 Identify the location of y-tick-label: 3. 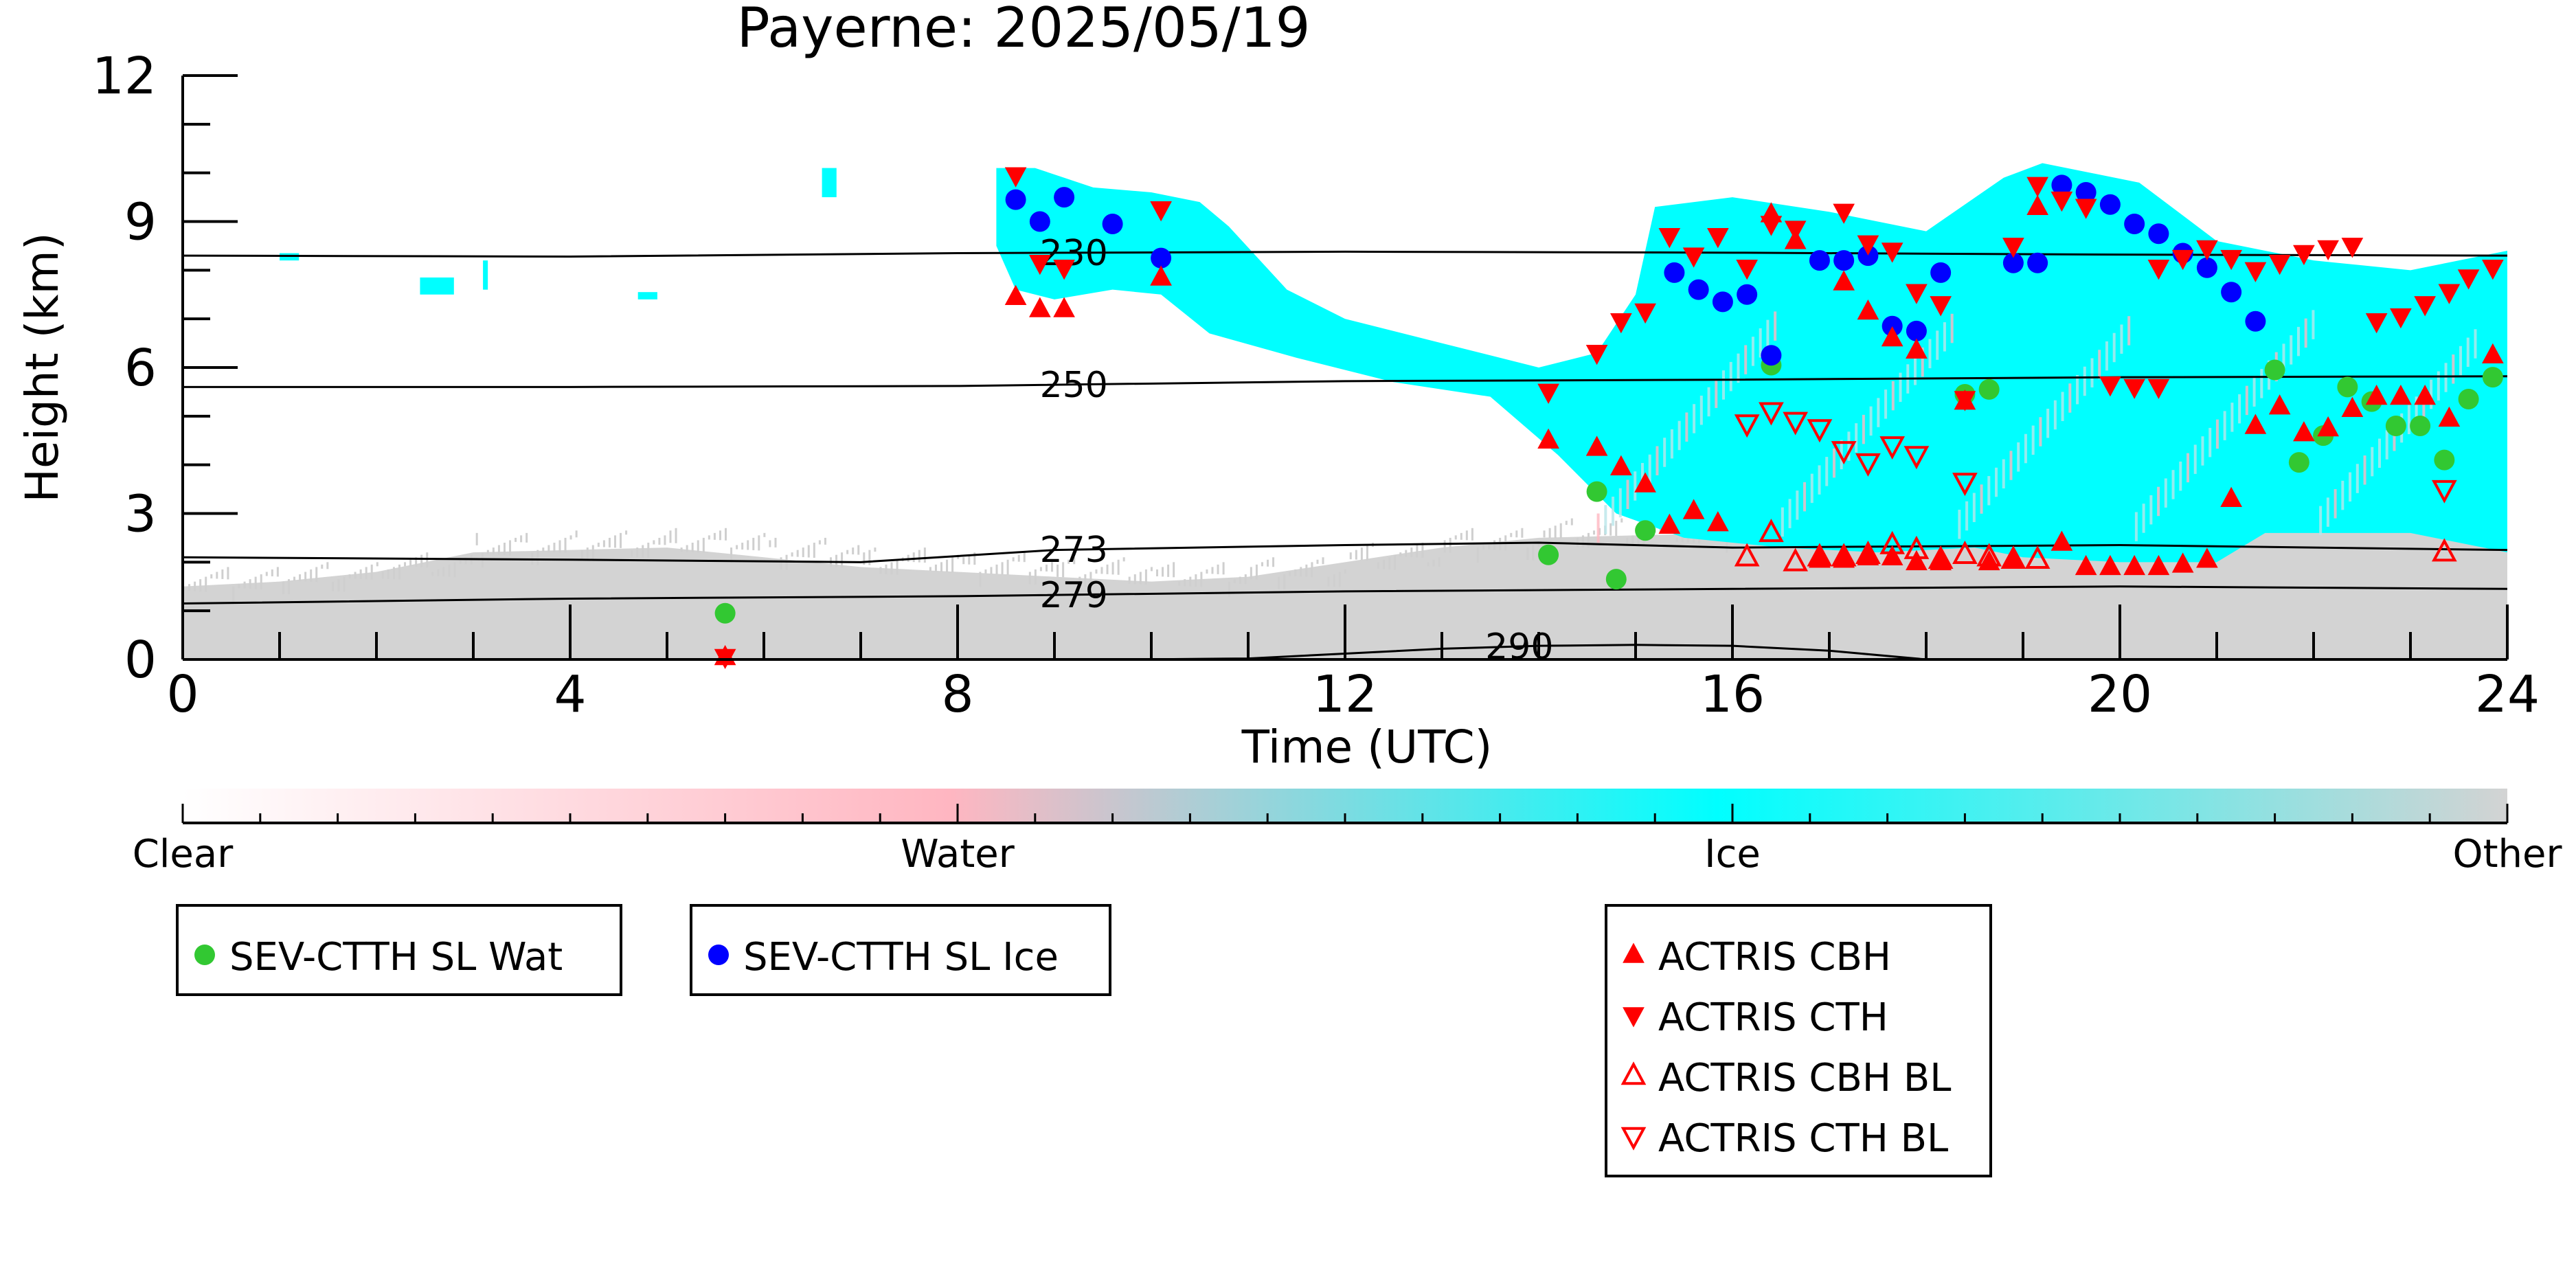
(140, 514).